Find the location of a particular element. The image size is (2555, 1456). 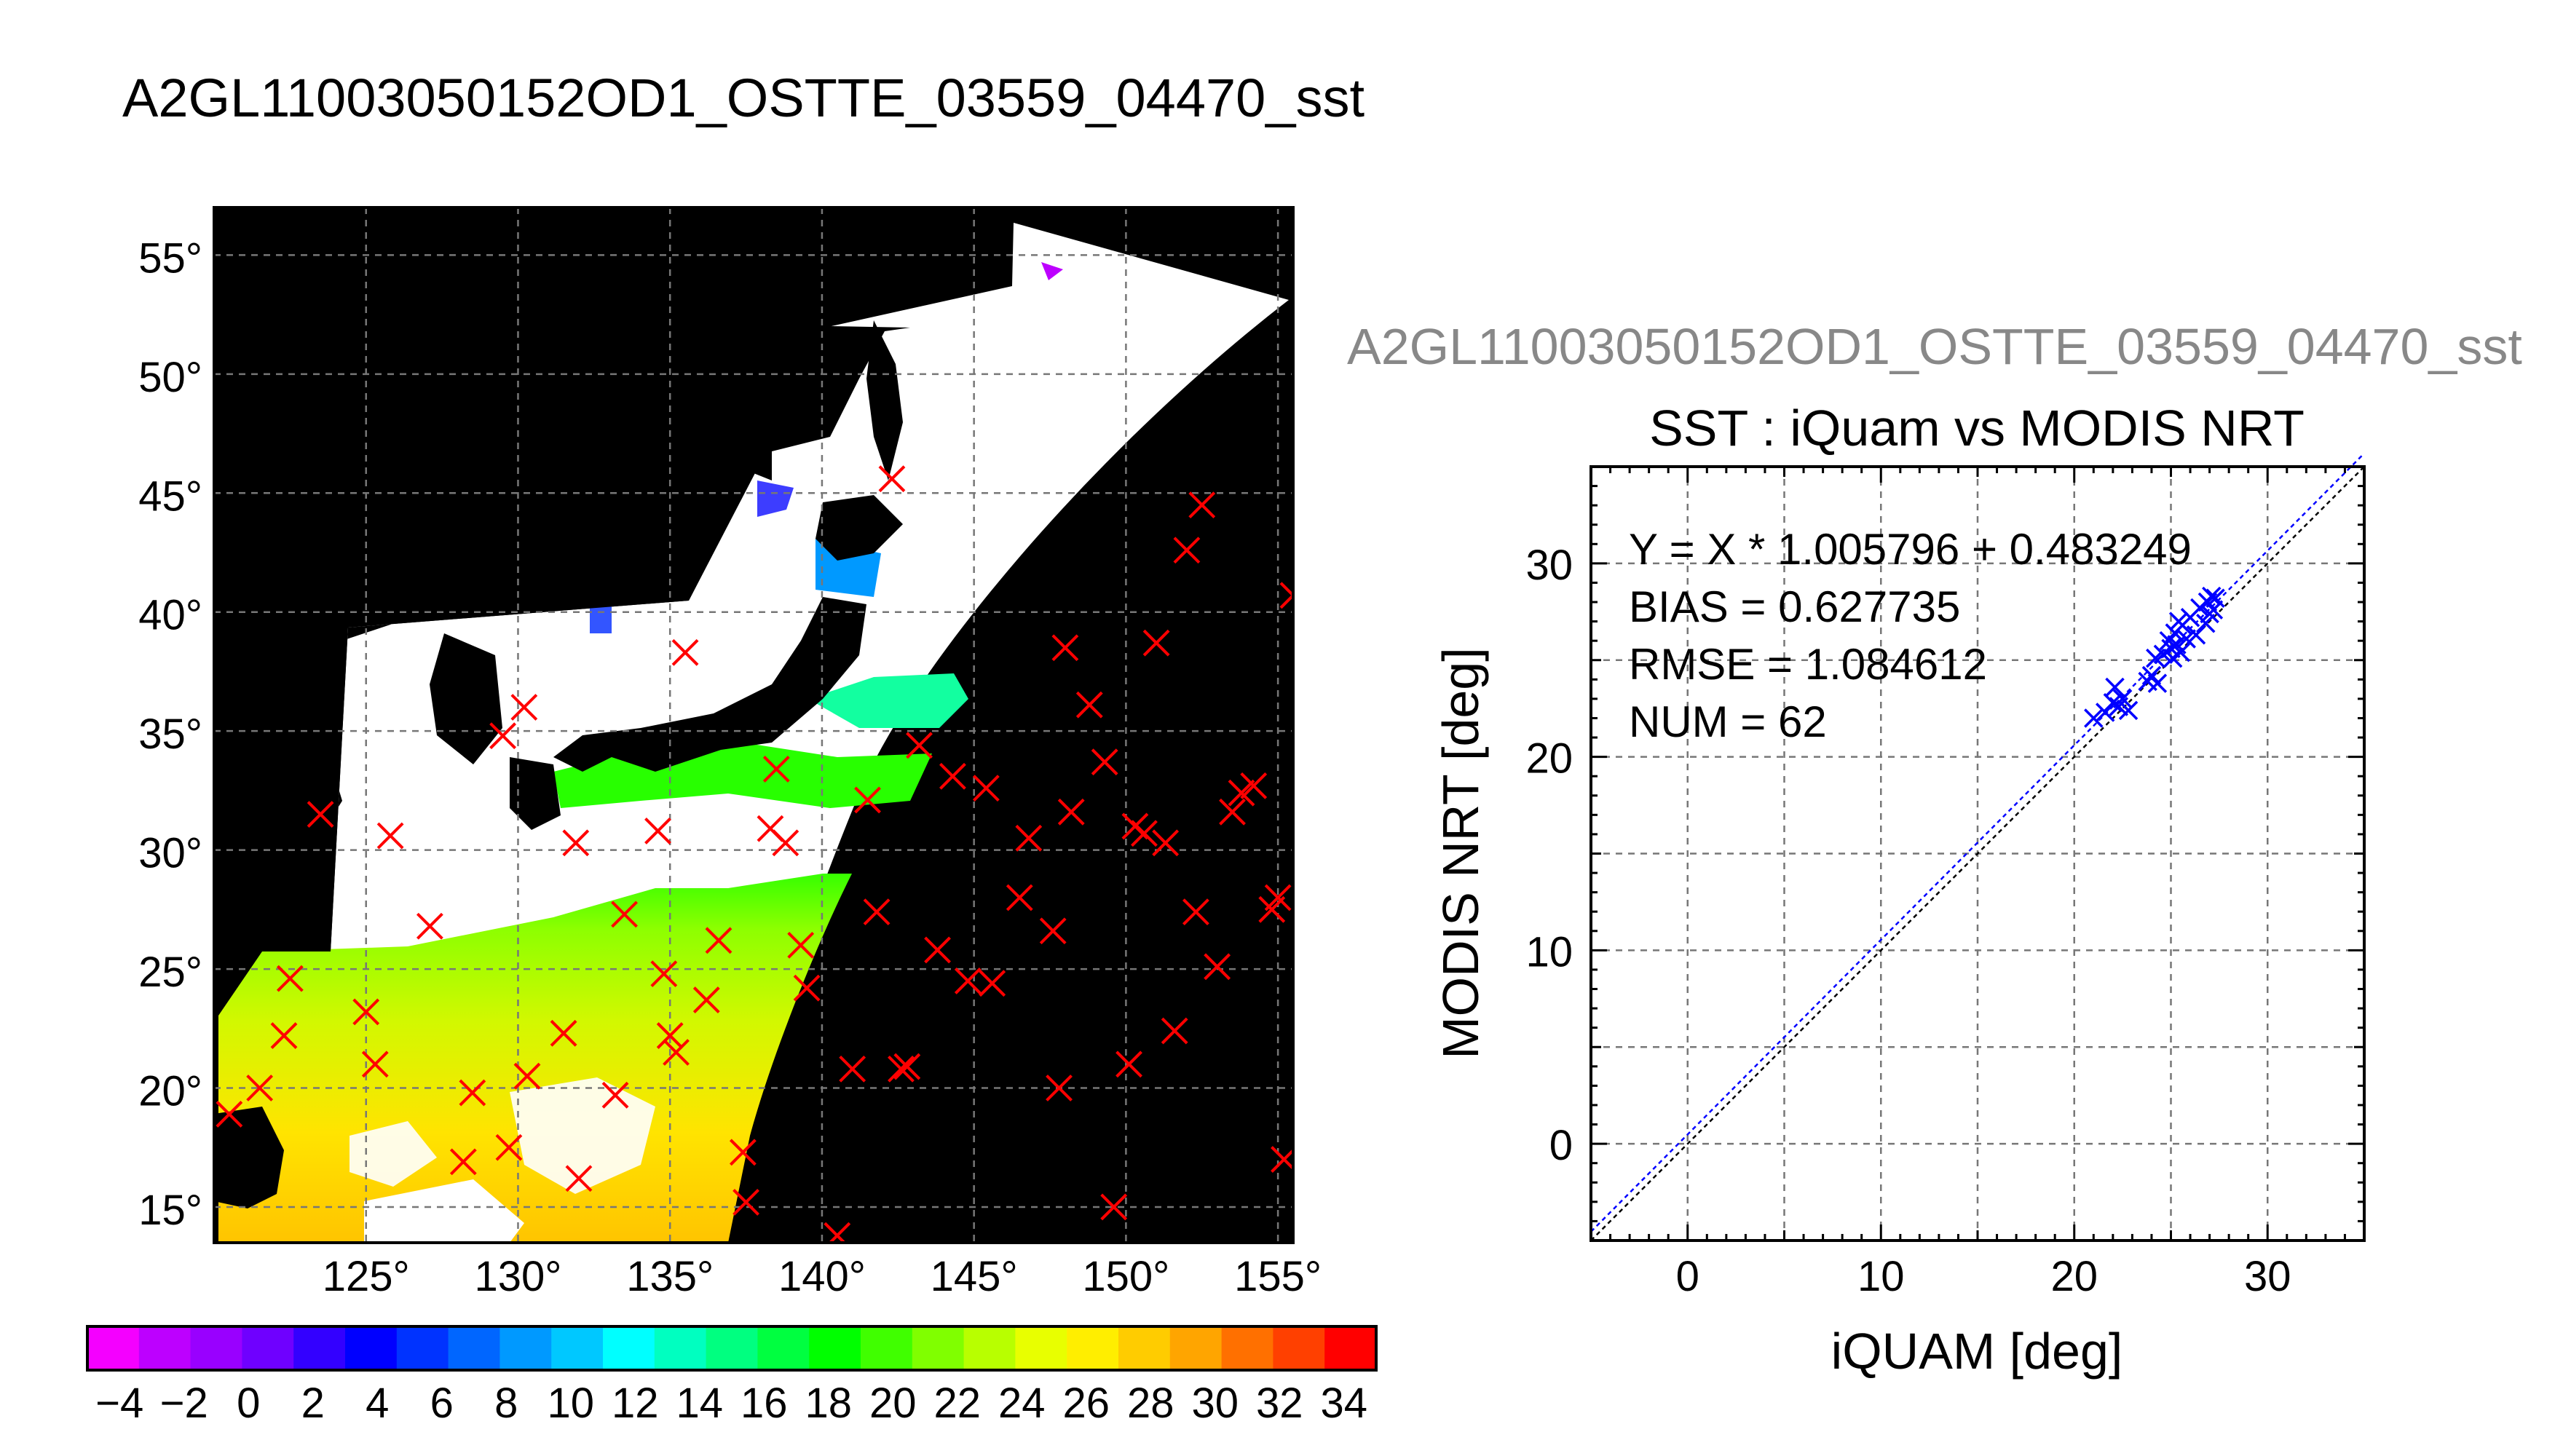

colorbar-tick-label: 18 is located at coordinates (828, 1403).